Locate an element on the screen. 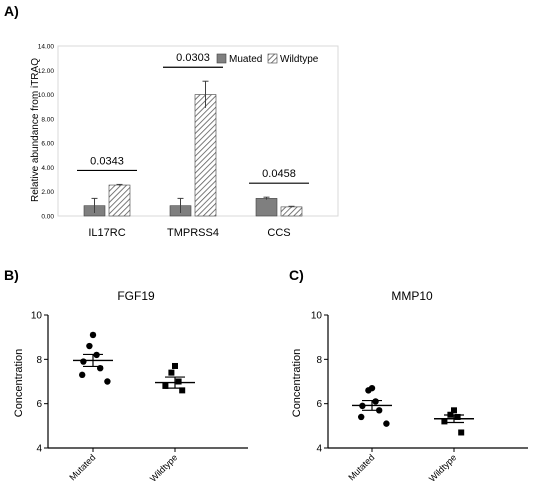 This screenshot has height=490, width=550. x-tick-labels-a: IL17RC TMPRSS4 CCS is located at coordinates (189, 233).